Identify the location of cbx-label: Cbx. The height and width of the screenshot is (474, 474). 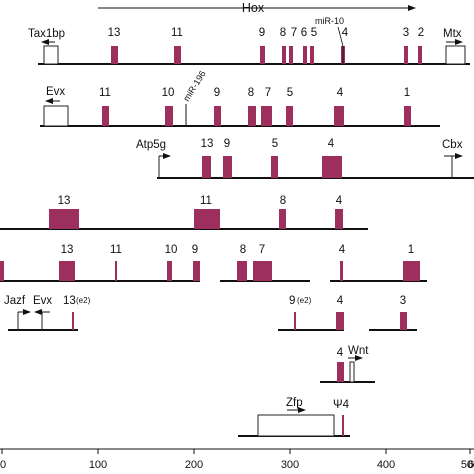
(452, 145).